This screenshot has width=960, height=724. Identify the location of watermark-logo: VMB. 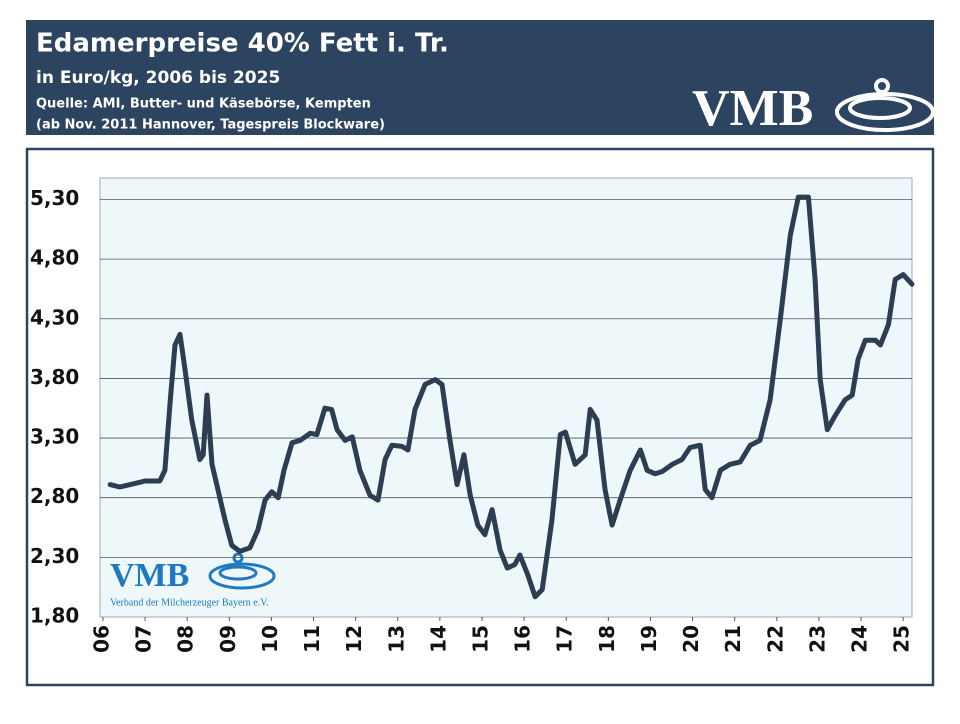
(149, 575).